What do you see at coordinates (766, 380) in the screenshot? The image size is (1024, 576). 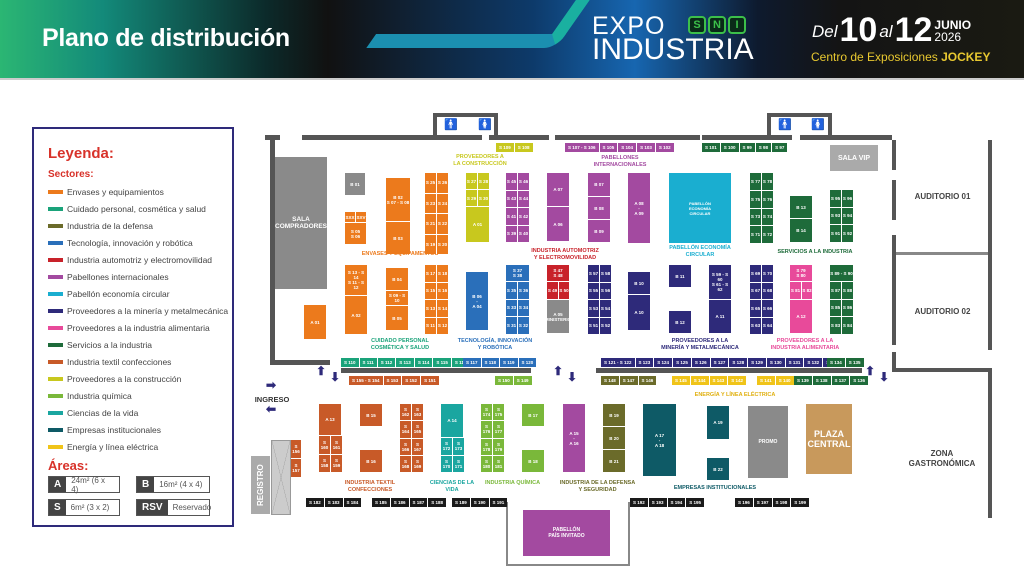 I see `booth: S 141` at bounding box center [766, 380].